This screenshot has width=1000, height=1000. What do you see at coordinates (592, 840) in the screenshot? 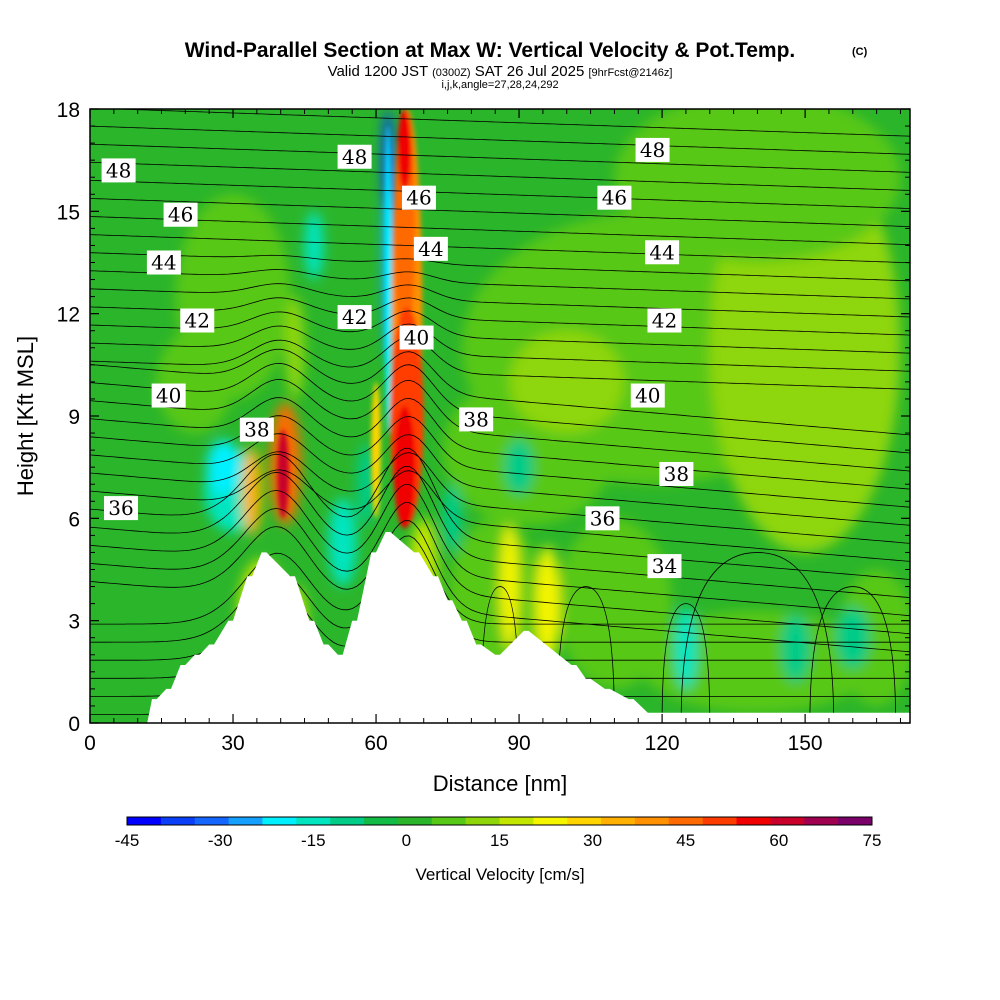
I see `colorbar-tick-label: 30` at bounding box center [592, 840].